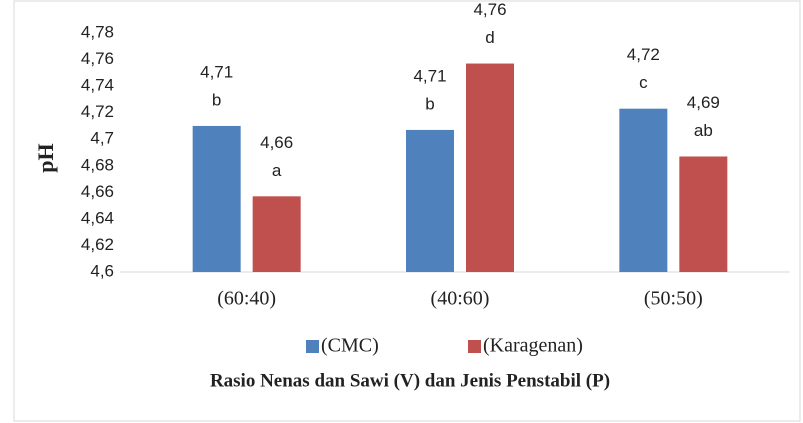 The image size is (803, 423). What do you see at coordinates (703, 102) in the screenshot?
I see `value-label: 4,69` at bounding box center [703, 102].